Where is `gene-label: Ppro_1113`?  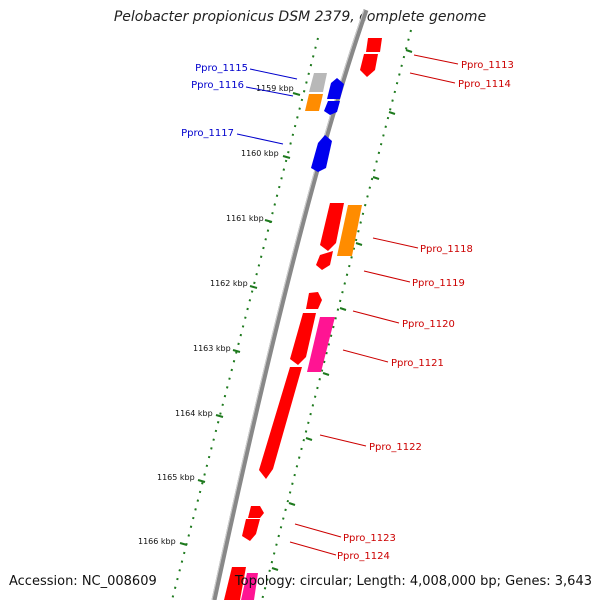 gene-label: Ppro_1113 is located at coordinates (487, 65).